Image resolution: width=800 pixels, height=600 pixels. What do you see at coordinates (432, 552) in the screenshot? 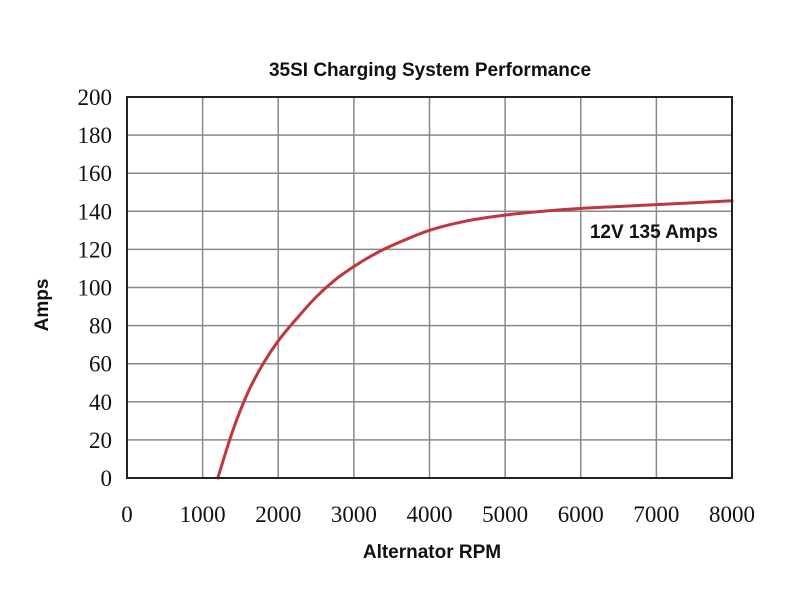
I see `x-axis-title: Alternator RPM` at bounding box center [432, 552].